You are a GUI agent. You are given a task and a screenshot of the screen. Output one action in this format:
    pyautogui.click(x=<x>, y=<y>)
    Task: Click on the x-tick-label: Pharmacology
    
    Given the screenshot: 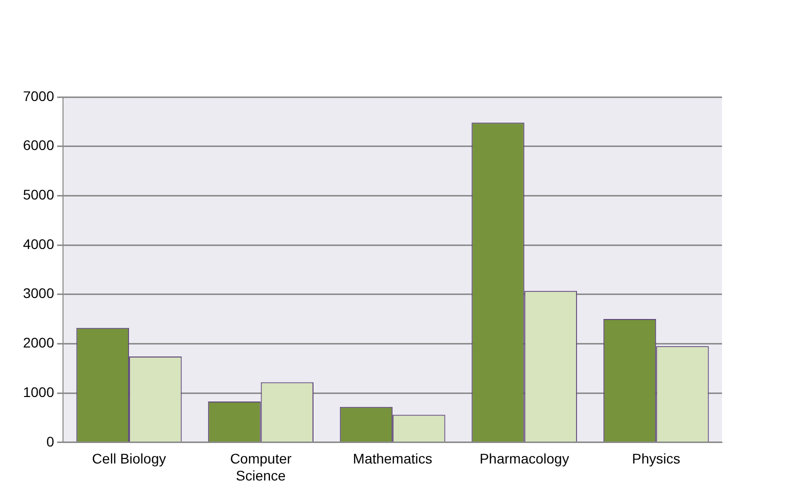 What is the action you would take?
    pyautogui.click(x=525, y=458)
    